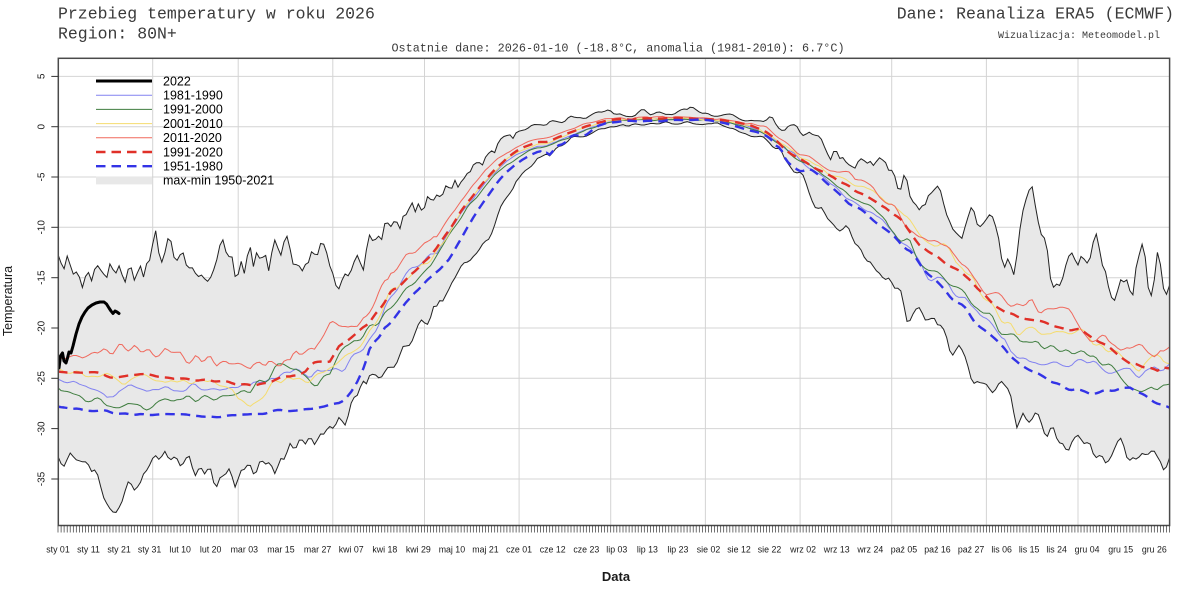 This screenshot has width=1200, height=605. I want to click on svg-text: lip 23, so click(677, 550).